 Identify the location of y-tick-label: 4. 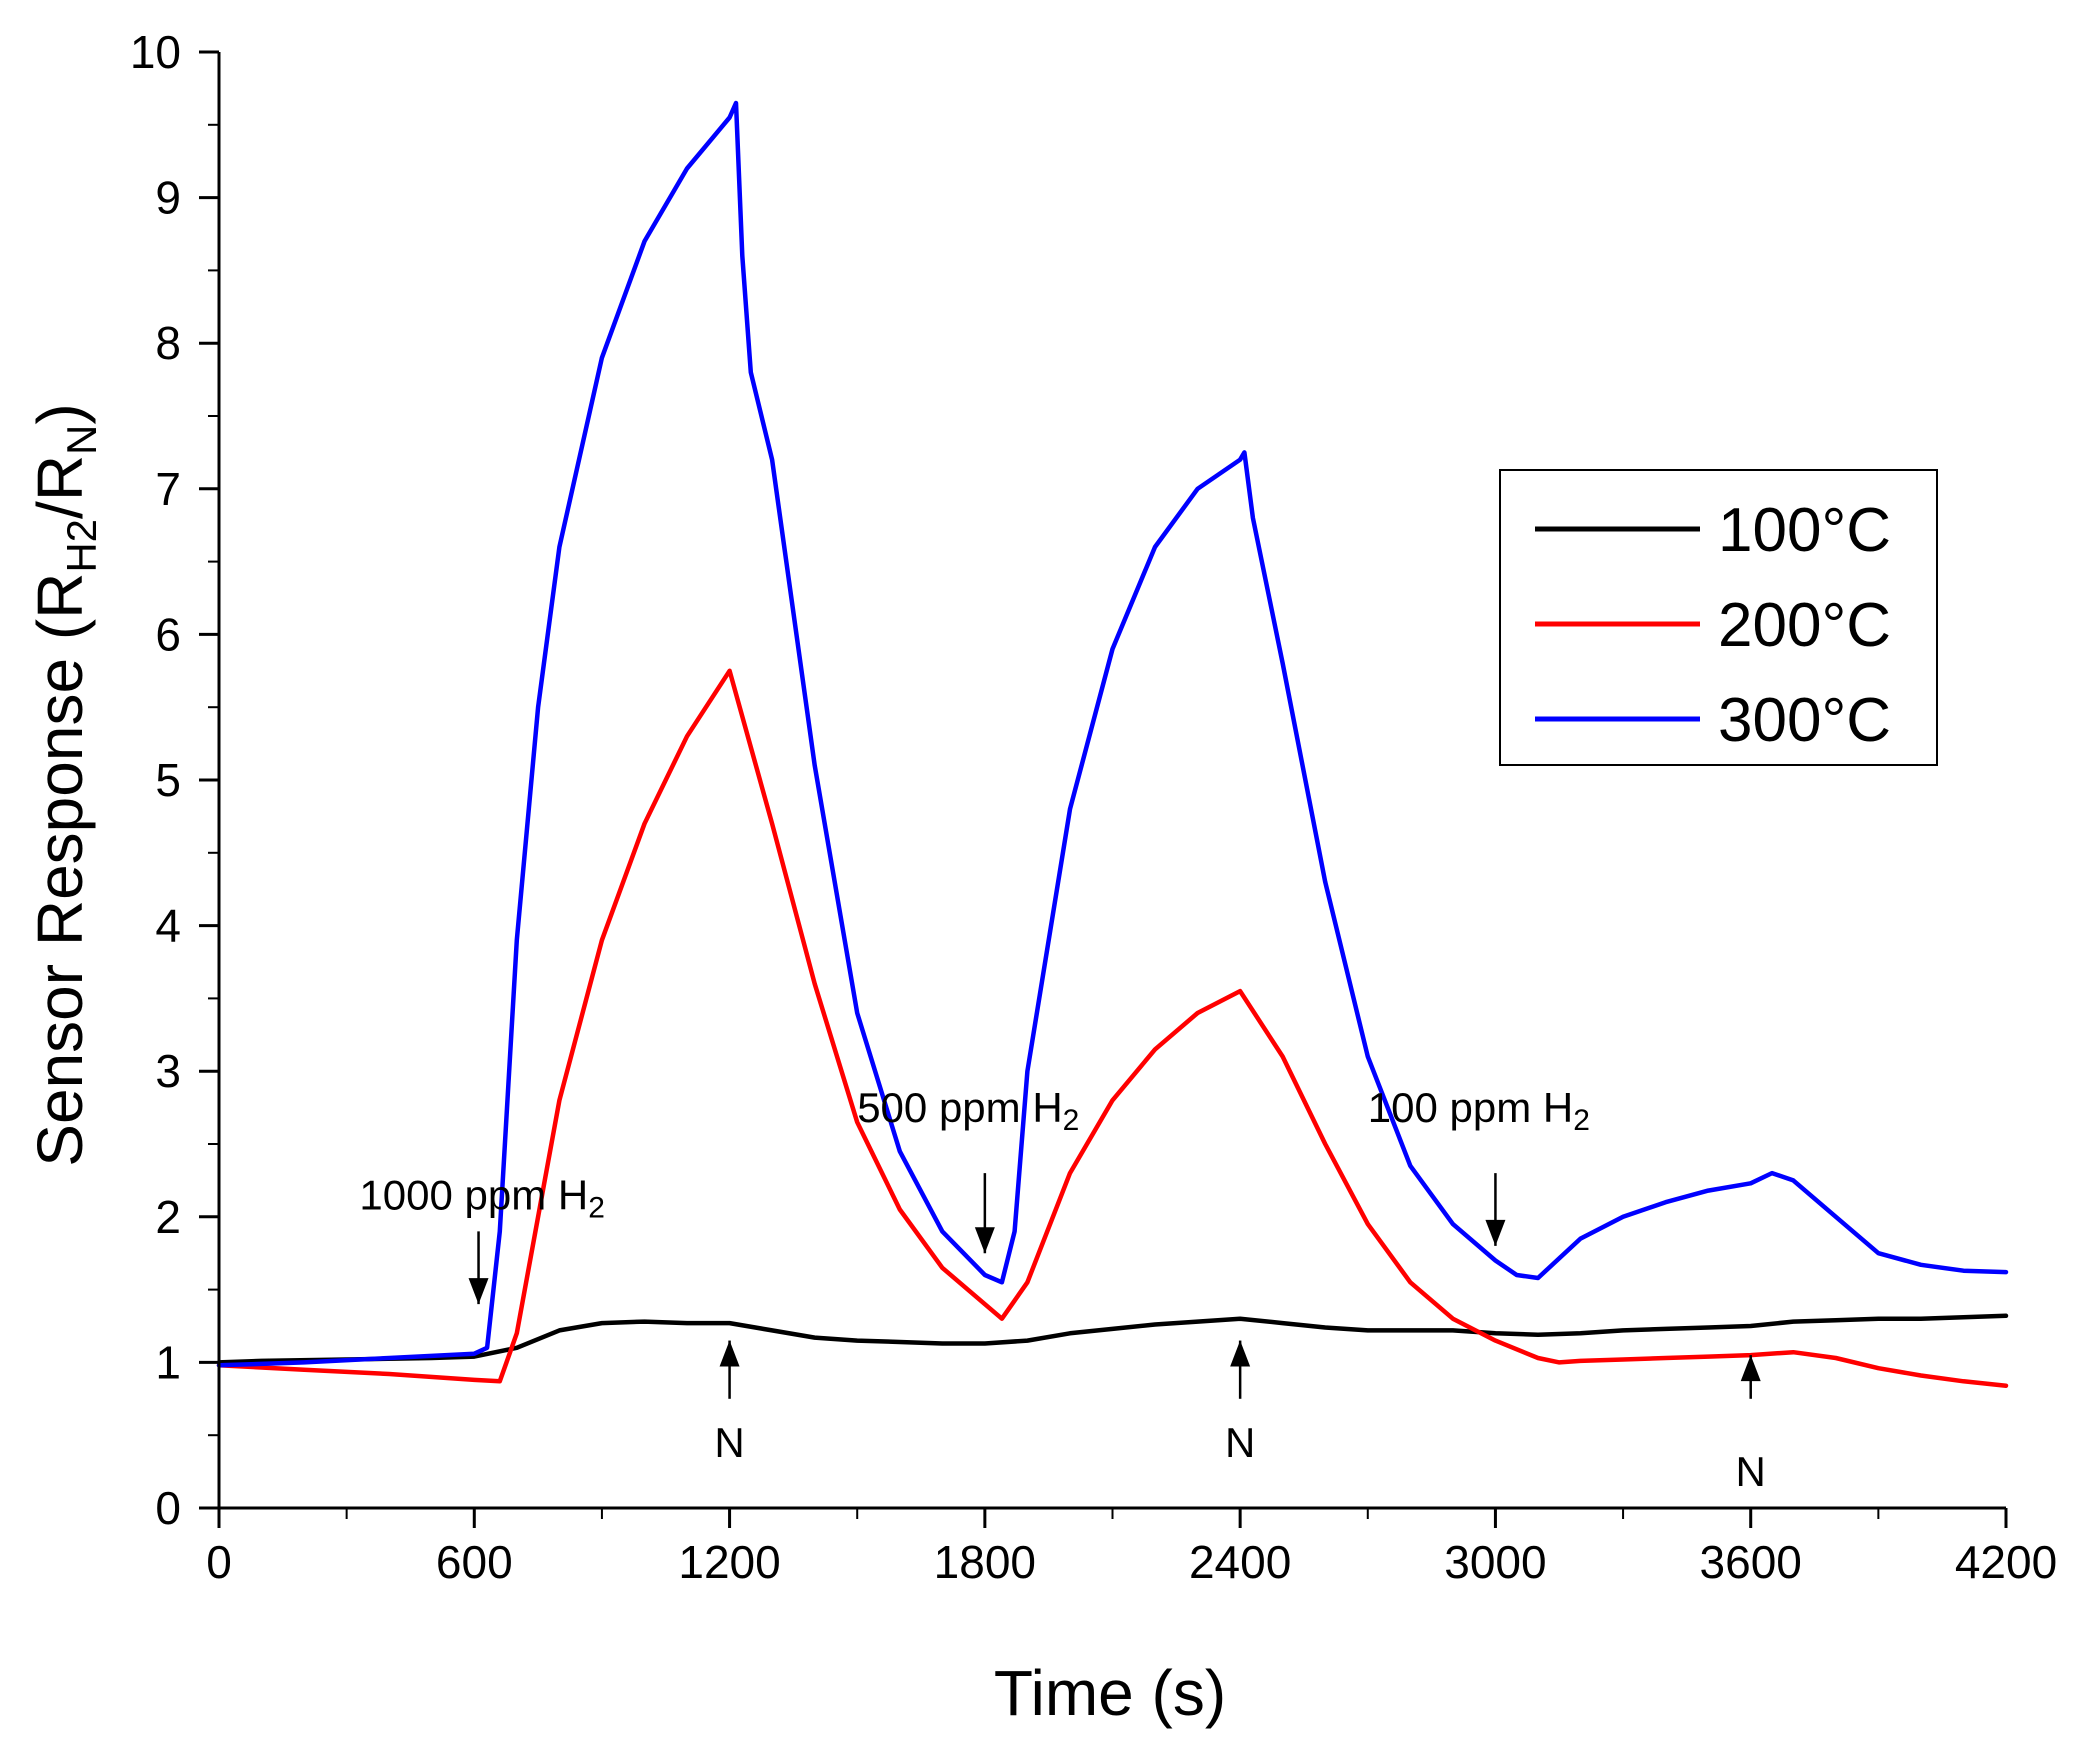
(168, 926).